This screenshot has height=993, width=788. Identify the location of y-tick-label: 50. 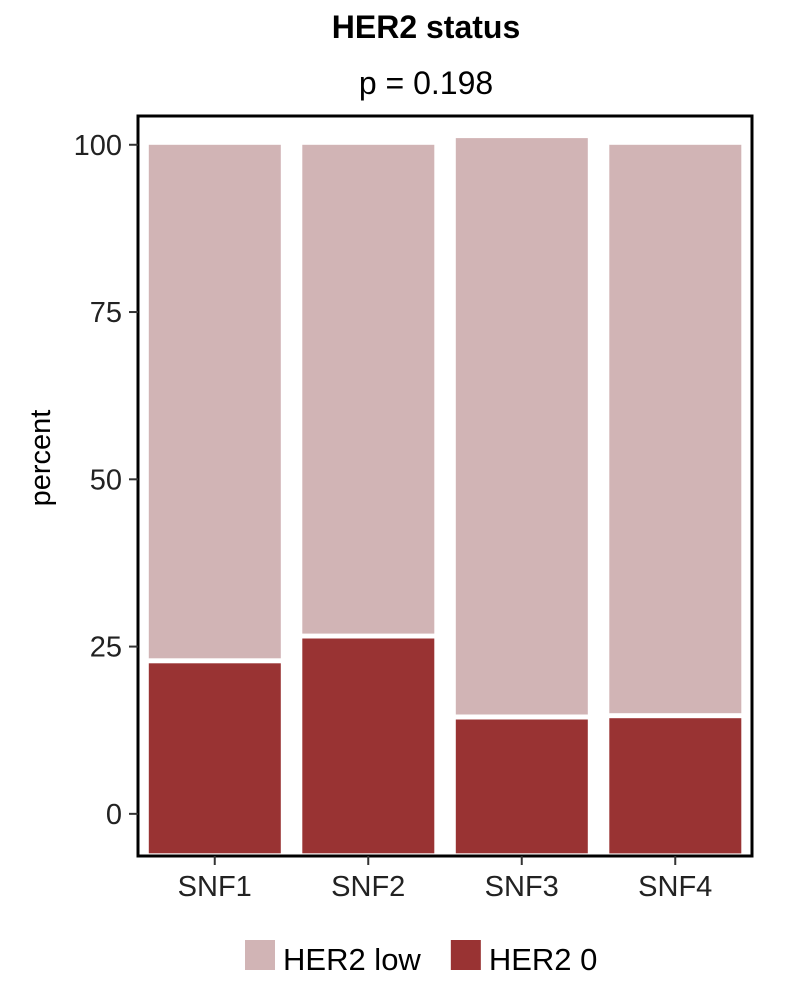
(106, 480).